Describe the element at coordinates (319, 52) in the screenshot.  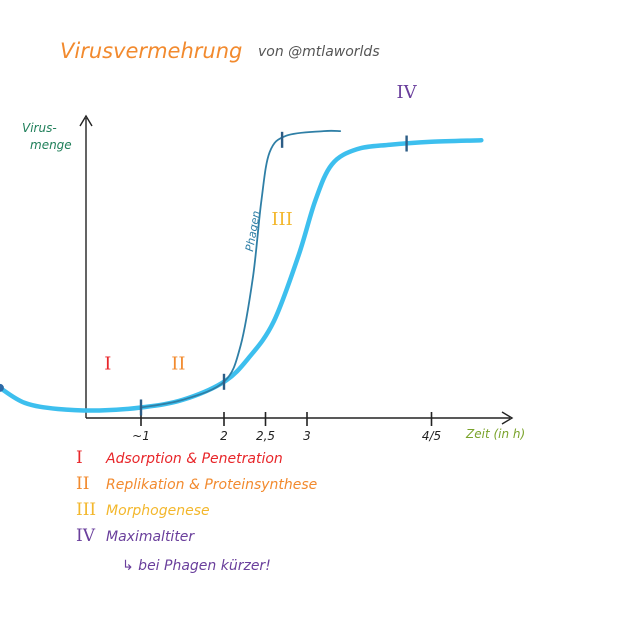
I see `author-credit: von @mtlaworlds` at that location.